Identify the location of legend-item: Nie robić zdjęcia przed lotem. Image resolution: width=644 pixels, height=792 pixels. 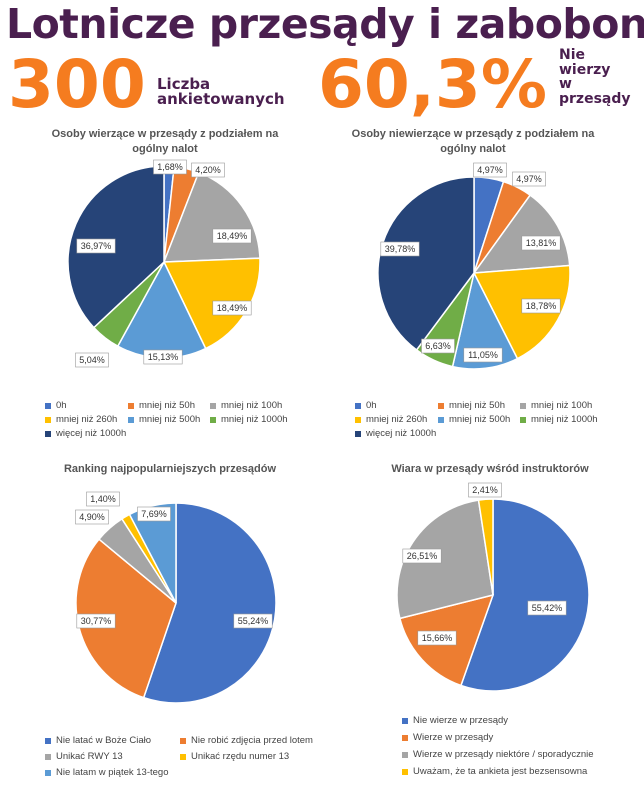
(246, 740).